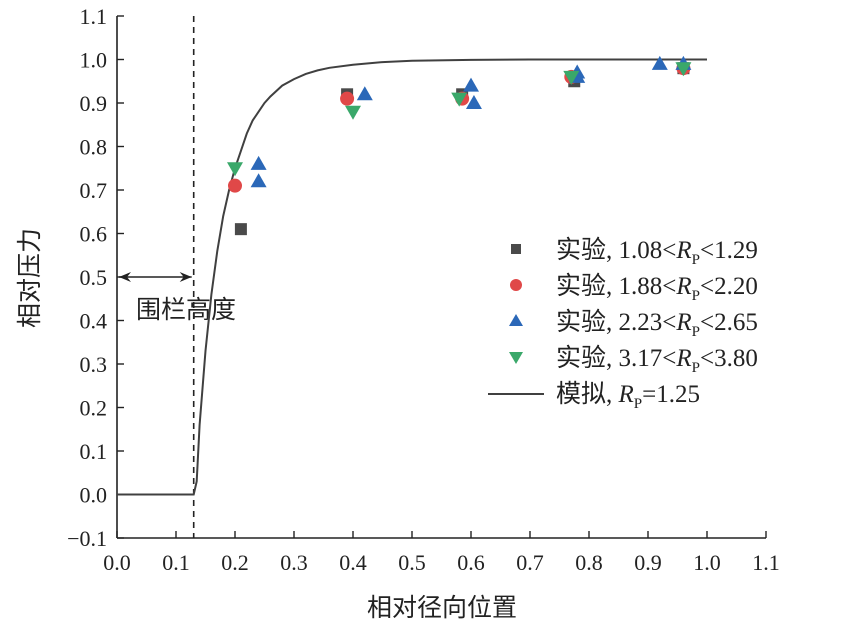 The width and height of the screenshot is (842, 630). I want to click on y-tick-label: 1.0, so click(94, 60).